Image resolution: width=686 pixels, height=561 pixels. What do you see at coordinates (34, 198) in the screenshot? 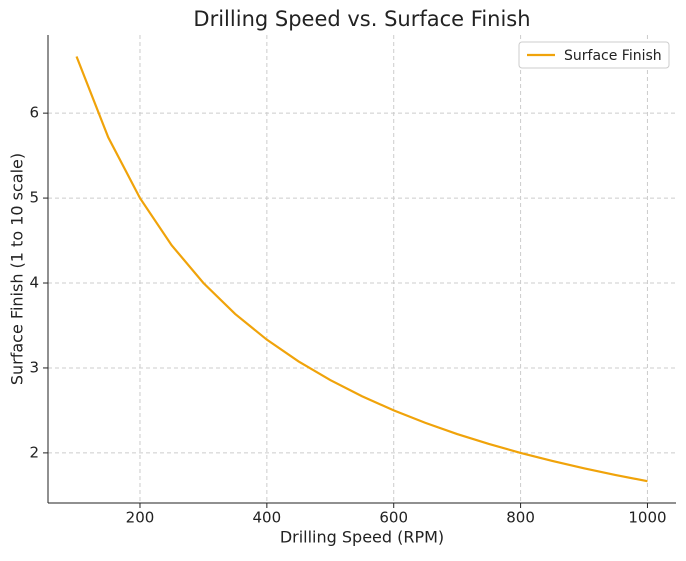
I see `y-tick-label: 5` at bounding box center [34, 198].